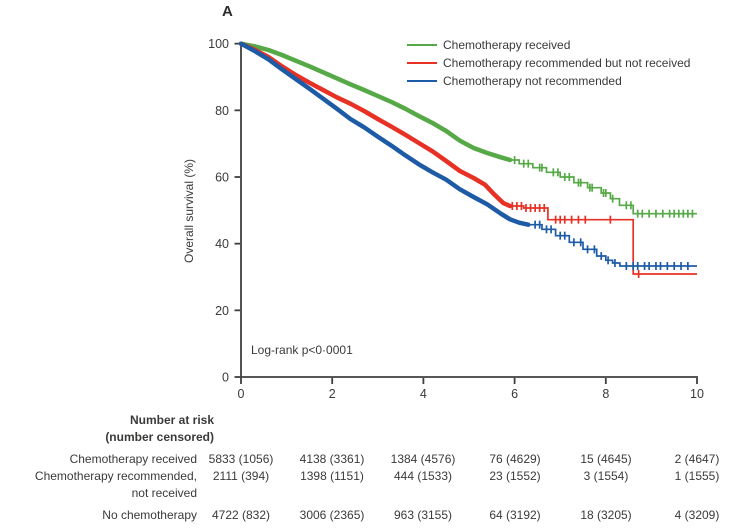 Image resolution: width=734 pixels, height=532 pixels. Describe the element at coordinates (423, 476) in the screenshot. I see `risk-value: 444 (1533)` at that location.